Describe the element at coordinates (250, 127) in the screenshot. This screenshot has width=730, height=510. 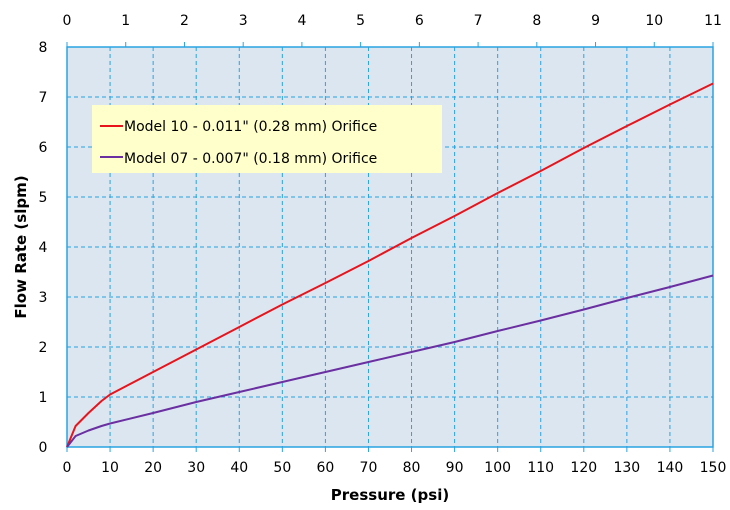
I see `legend-label-series-1: Model 10 - 0.011" (0.28 mm) Orifice` at that location.